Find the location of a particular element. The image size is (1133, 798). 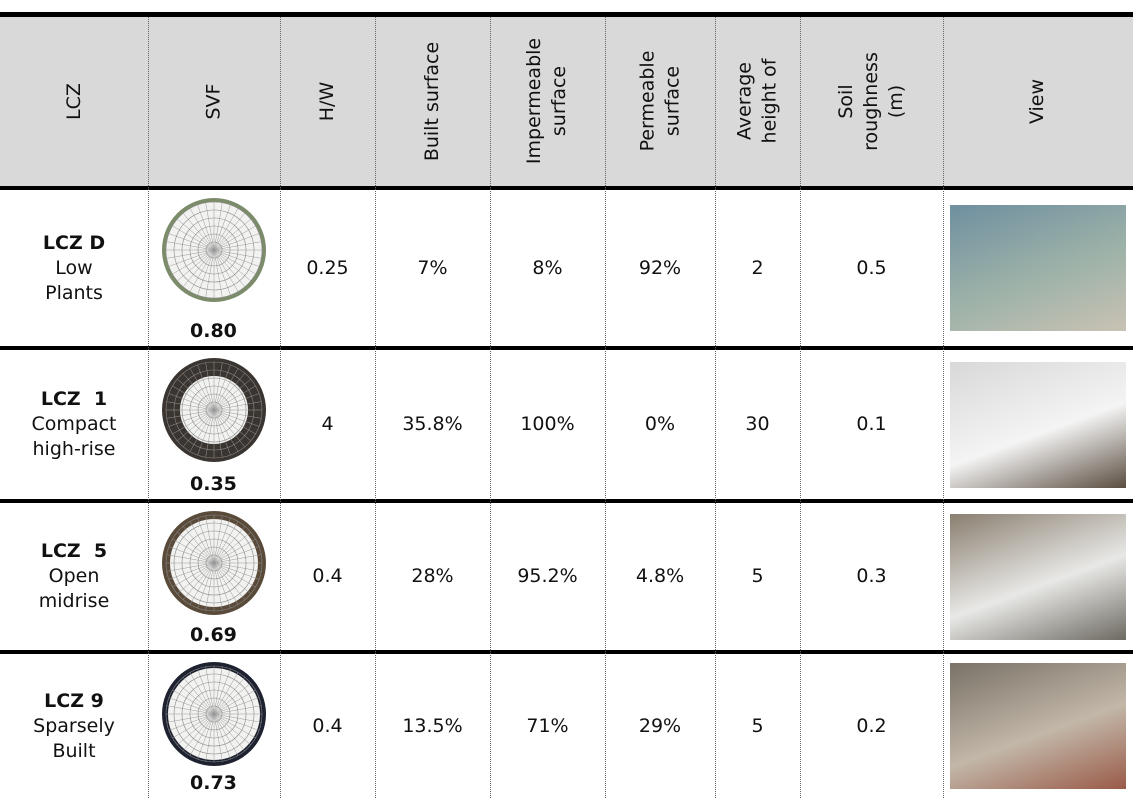

header-line: Impermeable is located at coordinates (534, 101).